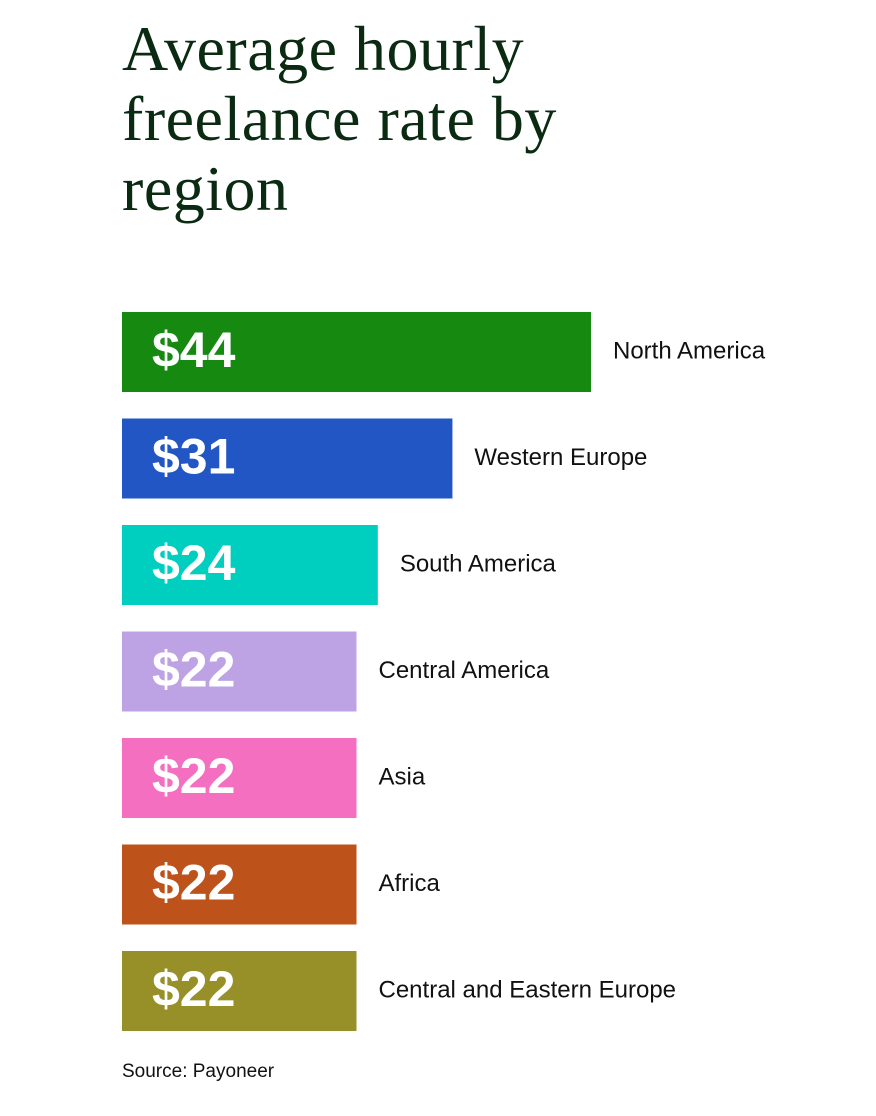 The height and width of the screenshot is (1116, 876). I want to click on value-label: $44, so click(194, 350).